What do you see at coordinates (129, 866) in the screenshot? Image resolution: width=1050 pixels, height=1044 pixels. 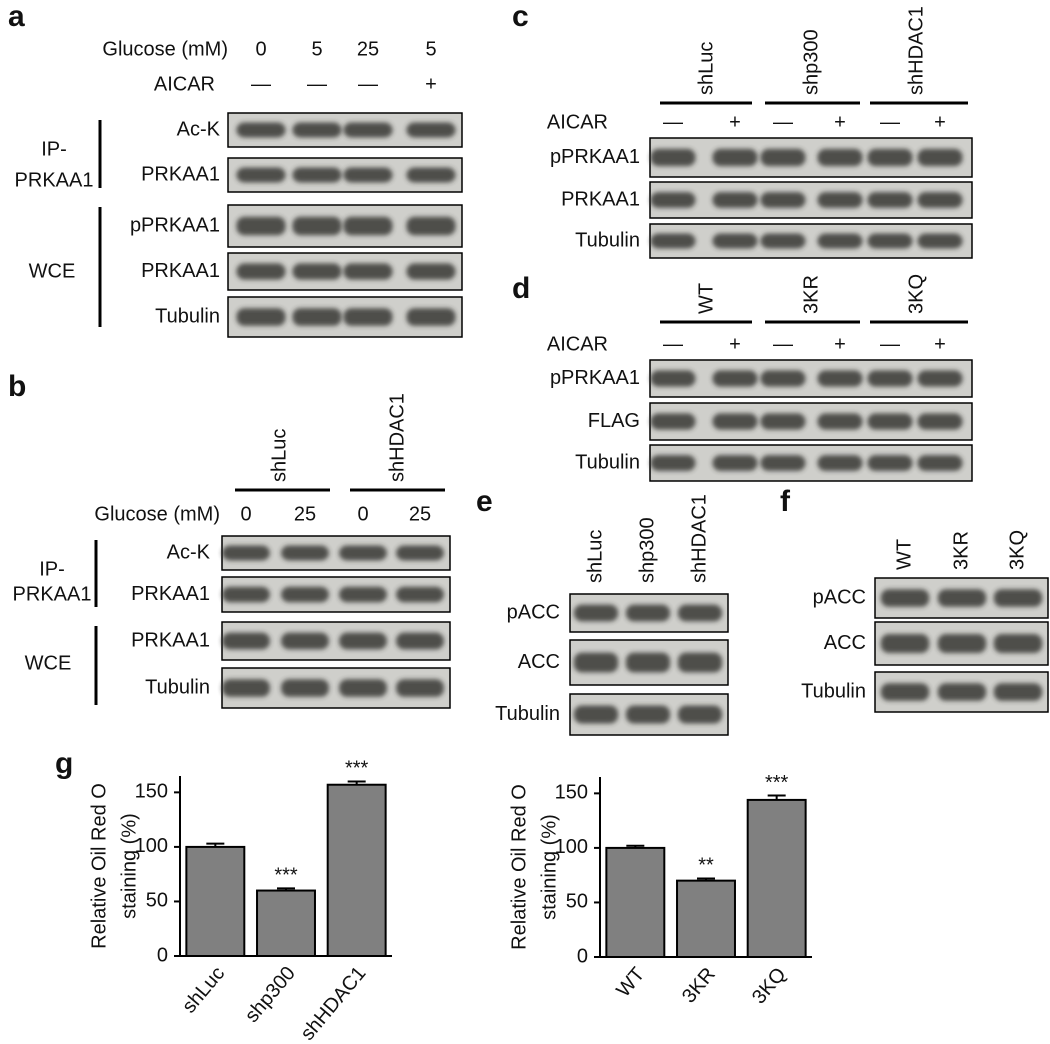 I see `y-axis-label: staining (%)` at bounding box center [129, 866].